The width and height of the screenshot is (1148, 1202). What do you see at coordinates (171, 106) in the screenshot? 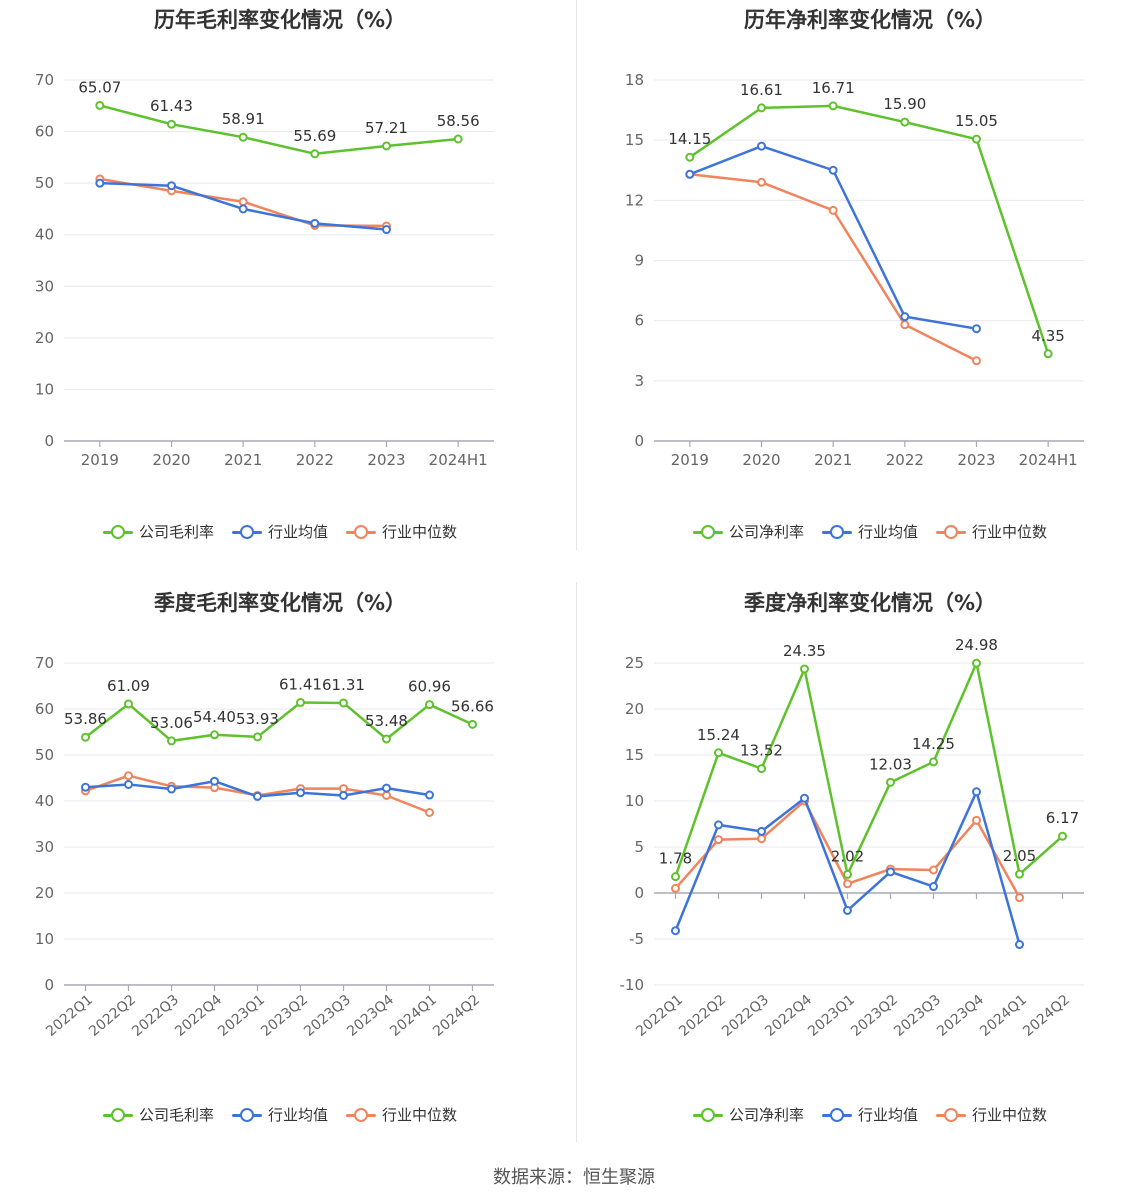
I see `data-label: 61.43` at bounding box center [171, 106].